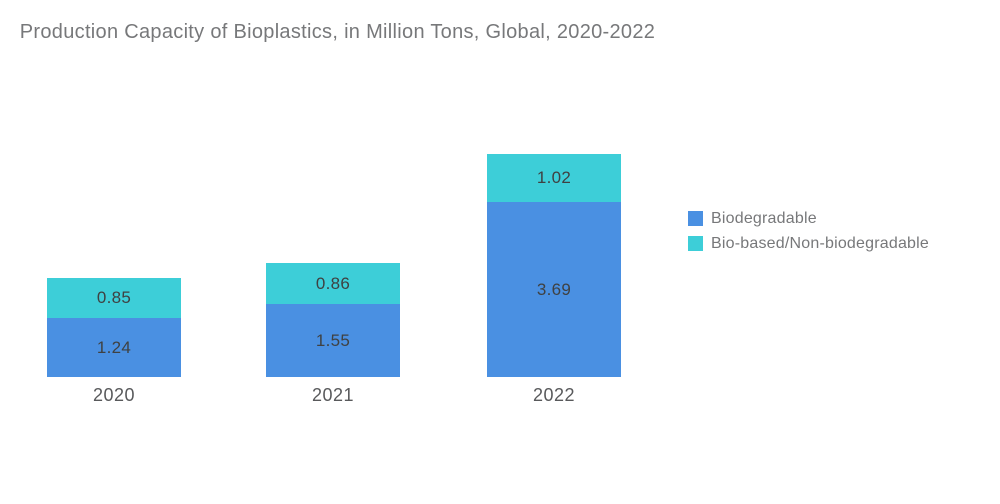 This screenshot has width=1000, height=504. I want to click on legend-item-bio-based-non-biodegradable: Bio-based/Non-biodegradable, so click(808, 243).